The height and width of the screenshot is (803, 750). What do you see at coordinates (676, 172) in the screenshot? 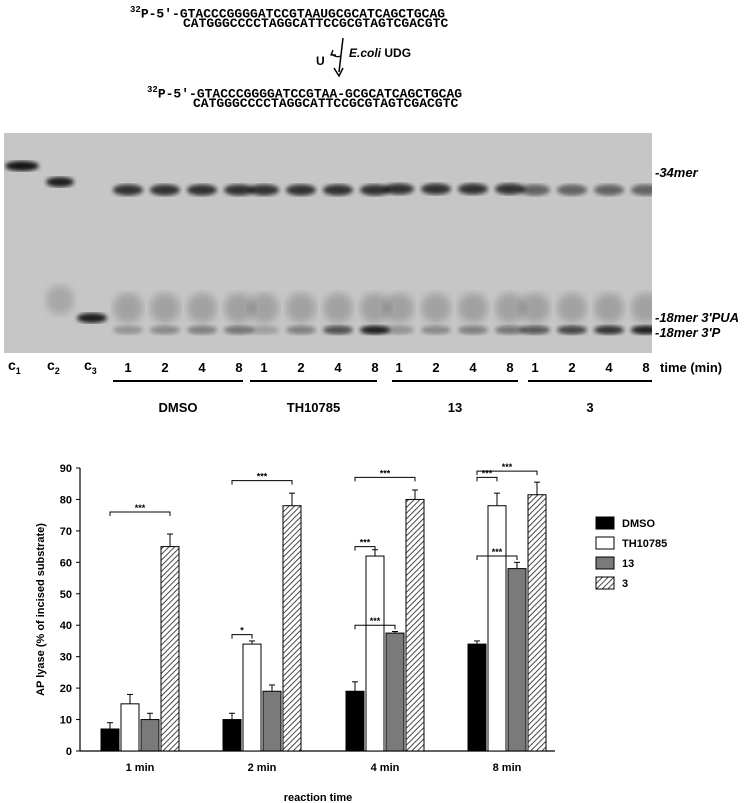
I see `band-label-34mer: -34mer` at bounding box center [676, 172].